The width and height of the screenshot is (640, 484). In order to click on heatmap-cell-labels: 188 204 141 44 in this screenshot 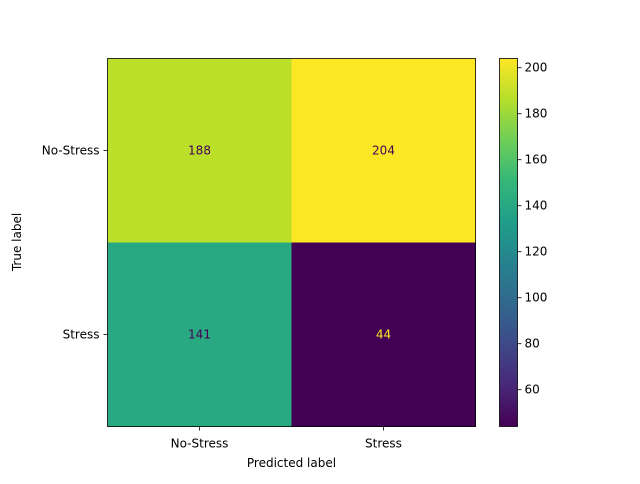, I will do `click(291, 243)`.